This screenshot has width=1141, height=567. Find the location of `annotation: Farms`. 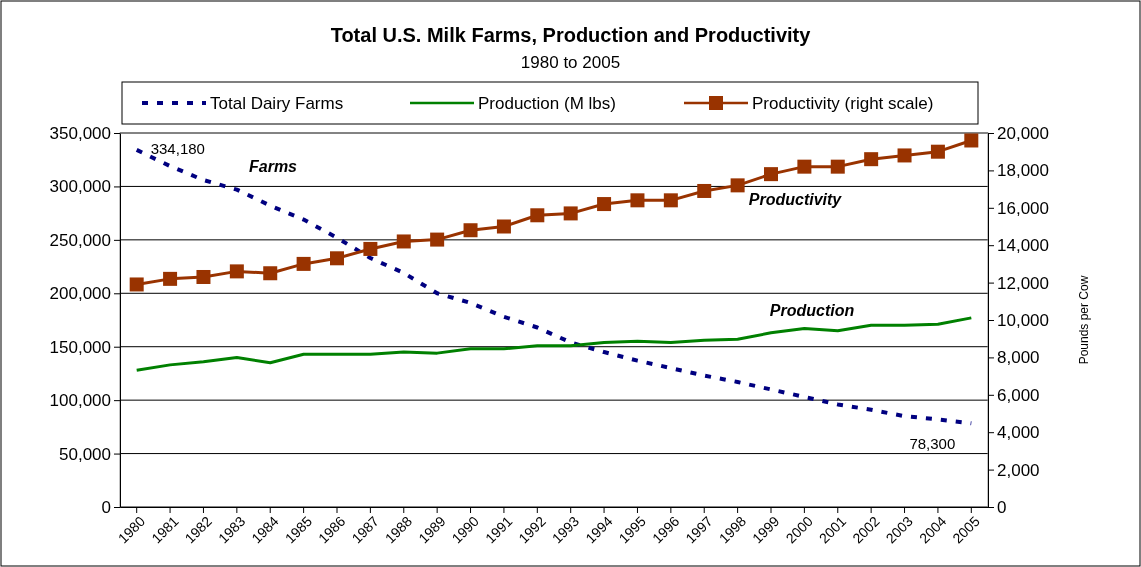

annotation: Farms is located at coordinates (273, 166).